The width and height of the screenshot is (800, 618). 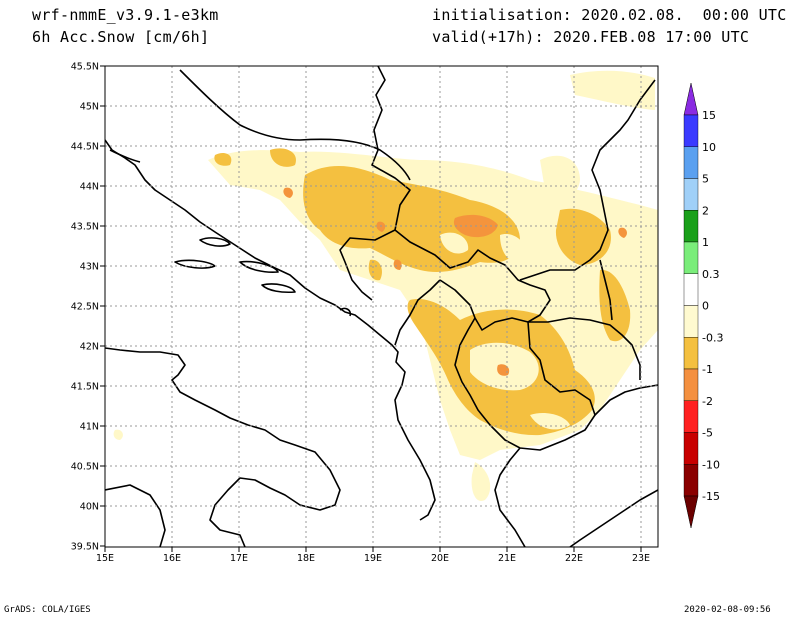 What do you see at coordinates (85, 307) in the screenshot?
I see `lat-label: 42.5N` at bounding box center [85, 307].